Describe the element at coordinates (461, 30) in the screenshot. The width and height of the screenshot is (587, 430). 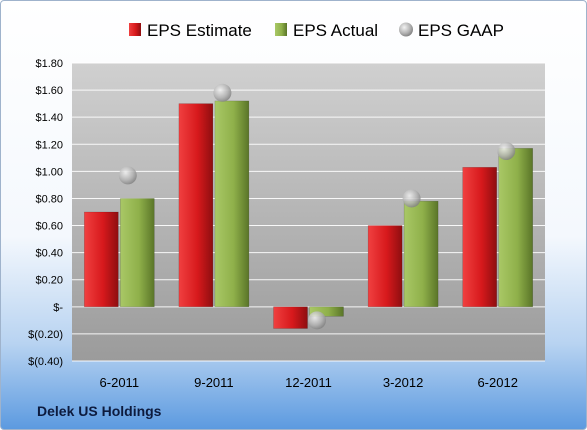
I see `legend-label: EPS GAAP` at that location.